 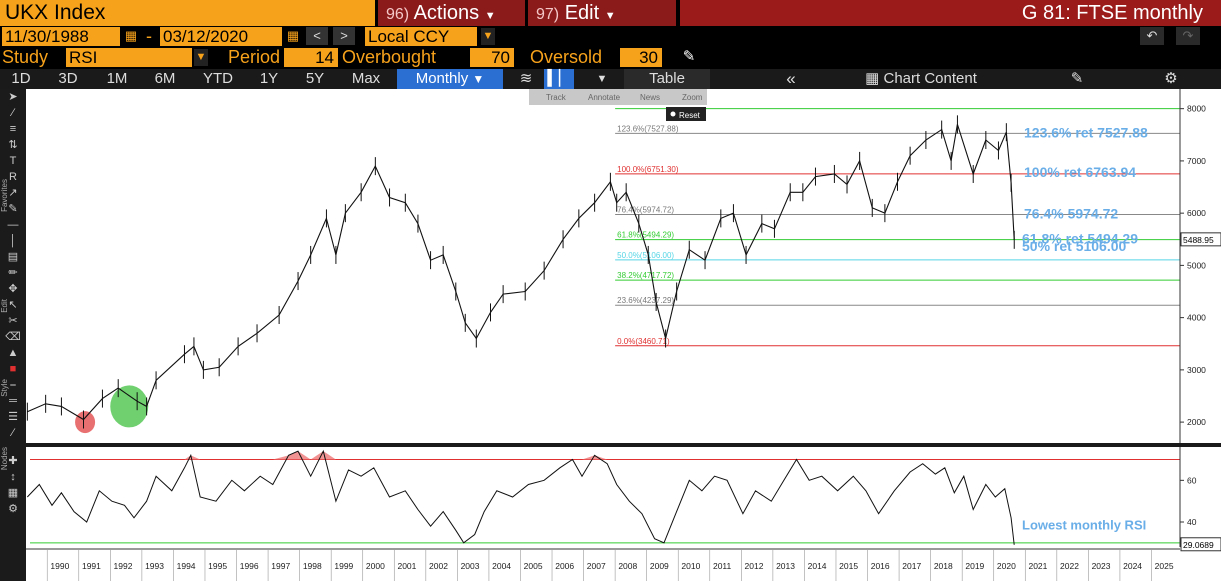 I want to click on retracement-annotation: 76.4% 5974.72, so click(x=1071, y=213).